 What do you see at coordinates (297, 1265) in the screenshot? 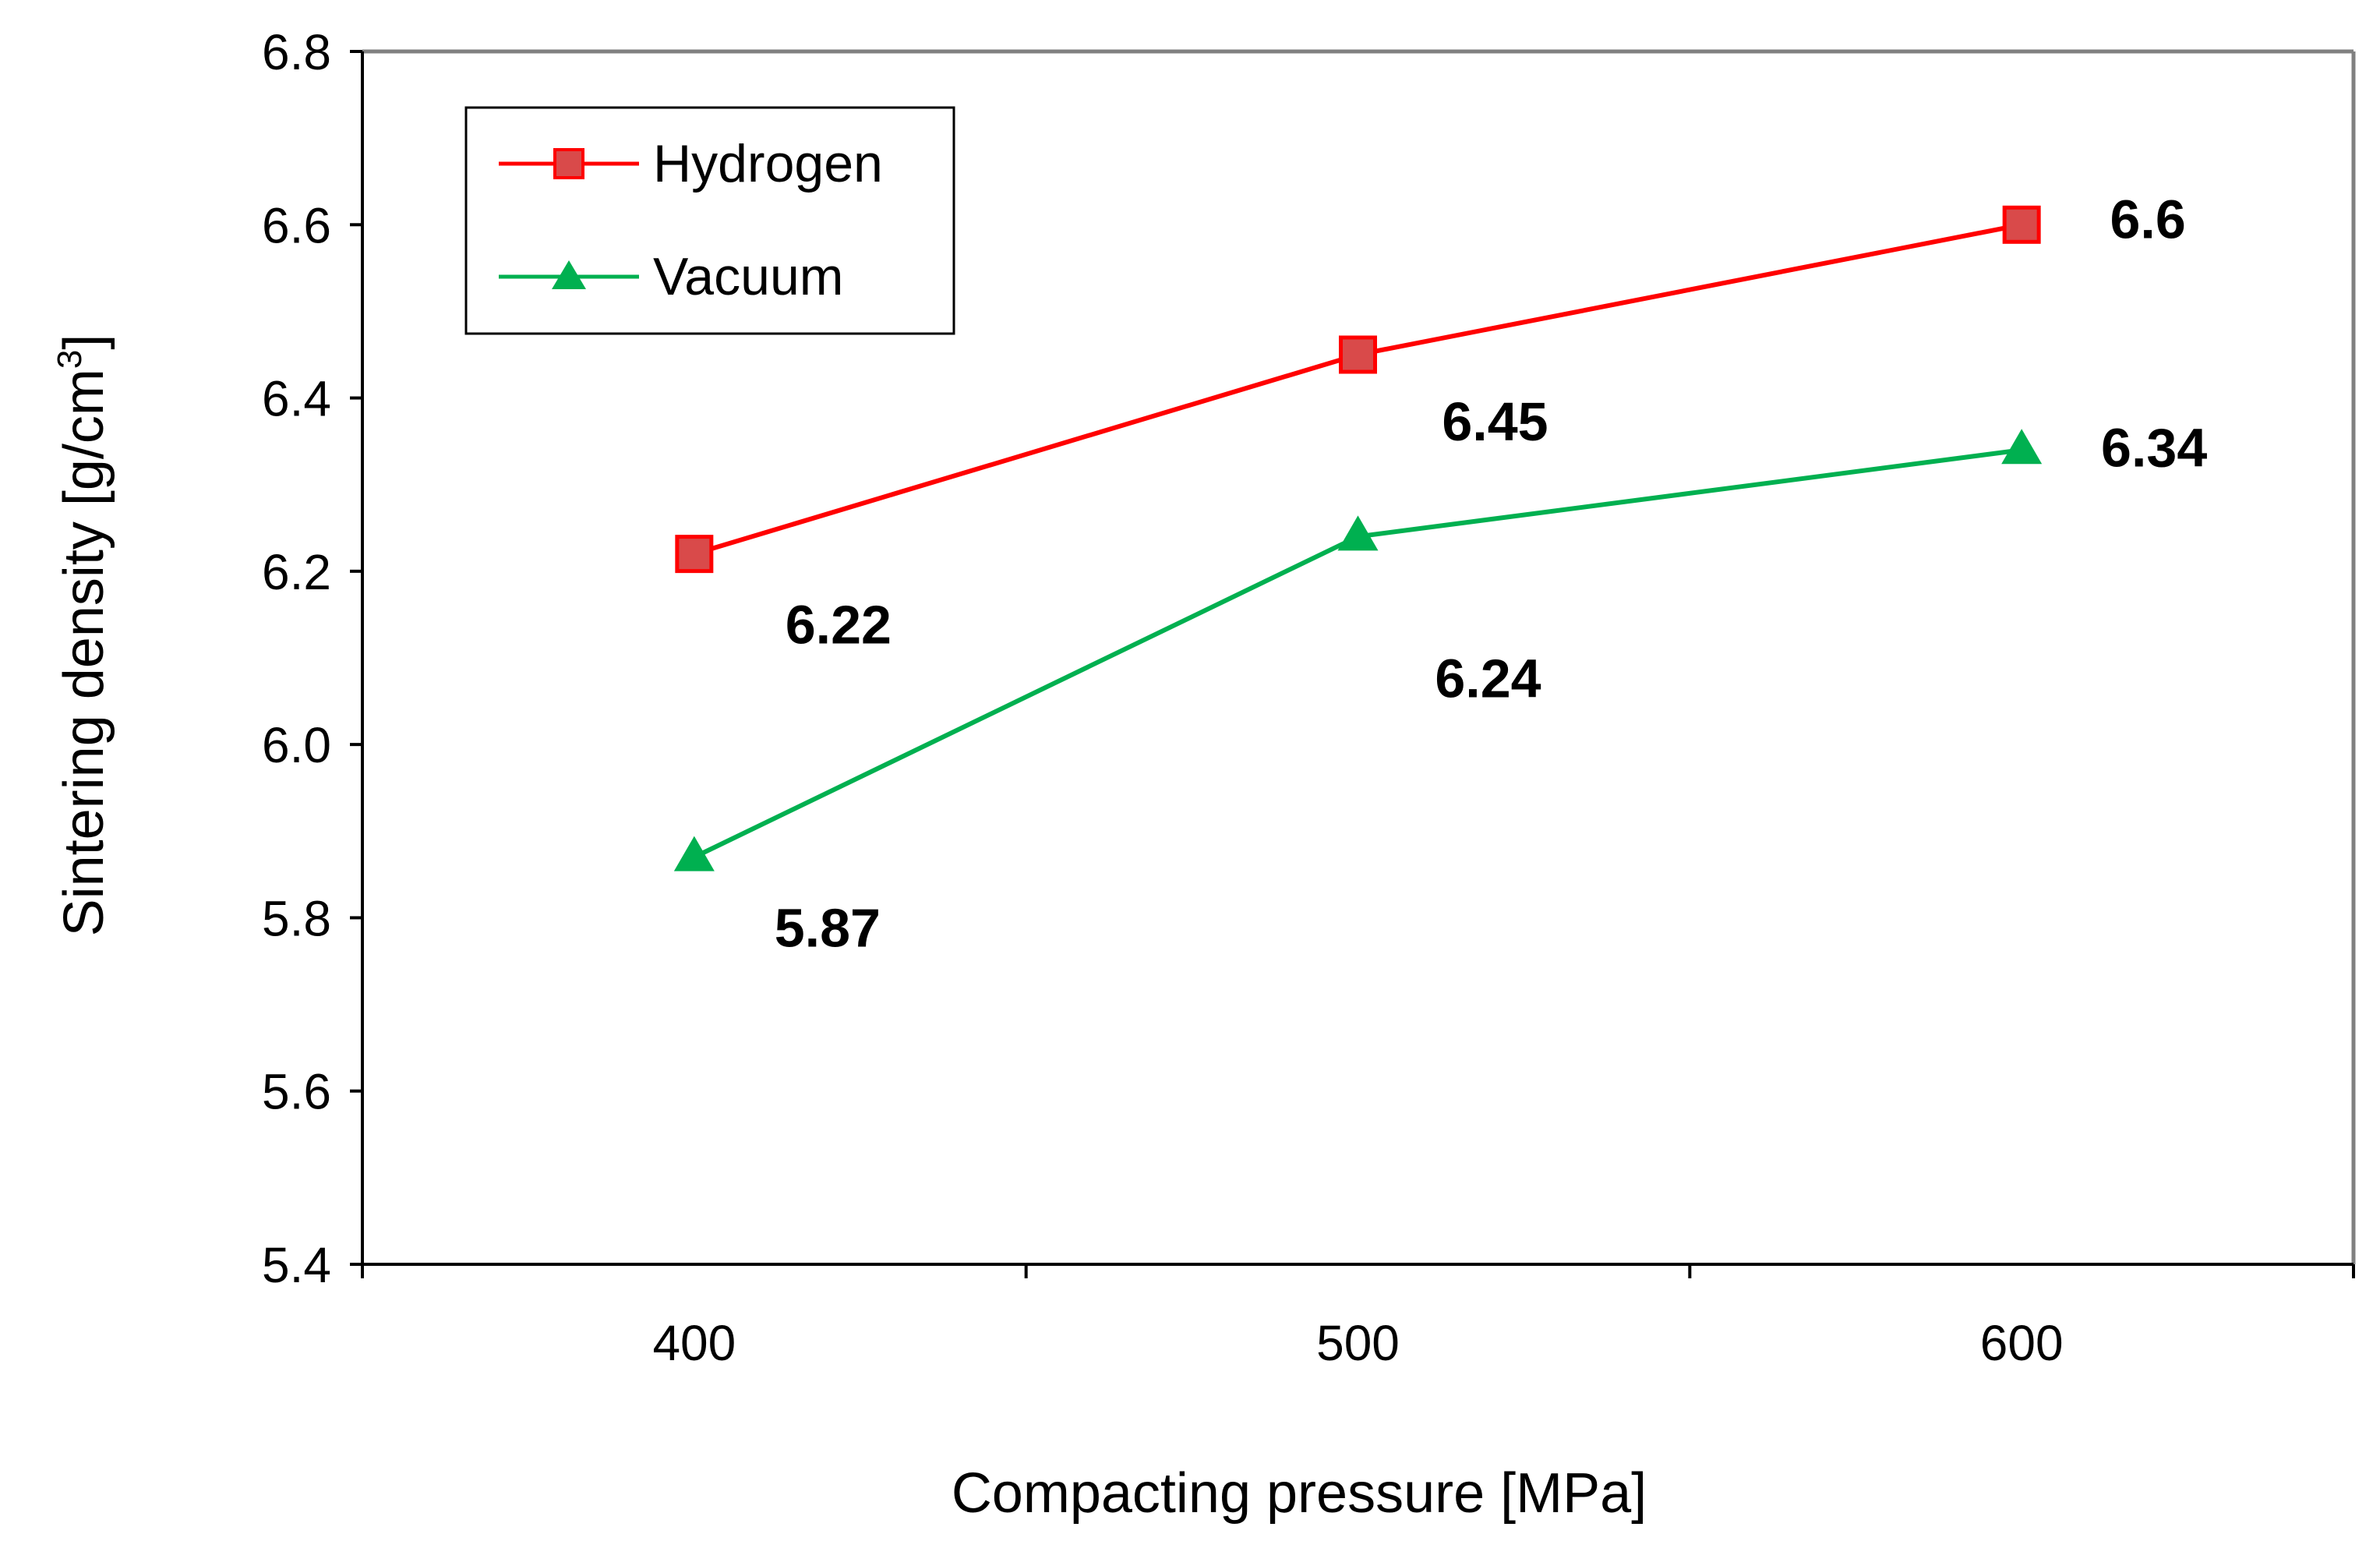
I see `y-tick-label: 5.4` at bounding box center [297, 1265].